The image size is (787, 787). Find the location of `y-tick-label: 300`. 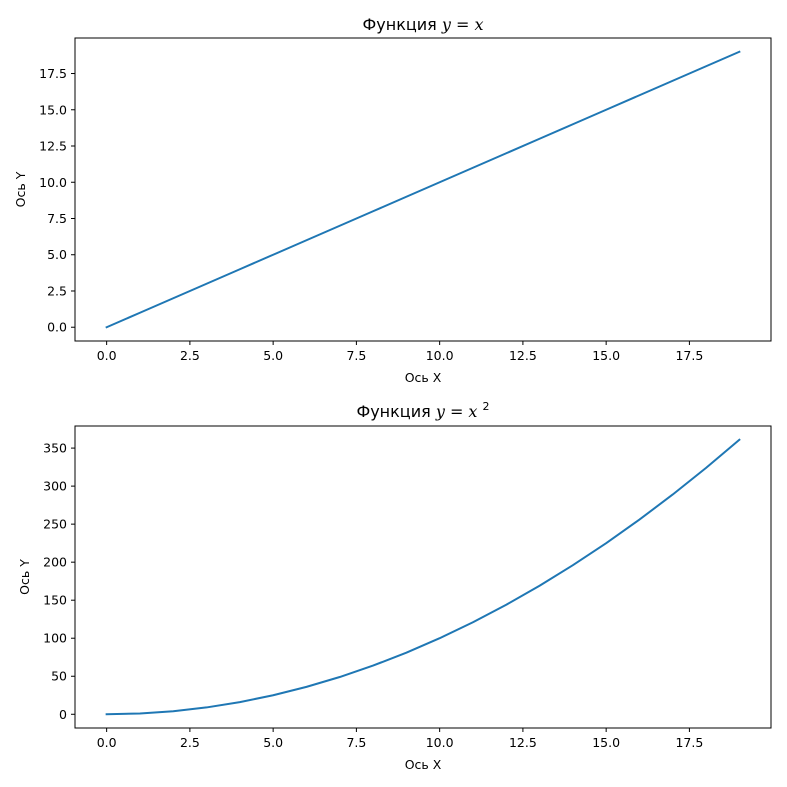

y-tick-label: 300 is located at coordinates (55, 486).